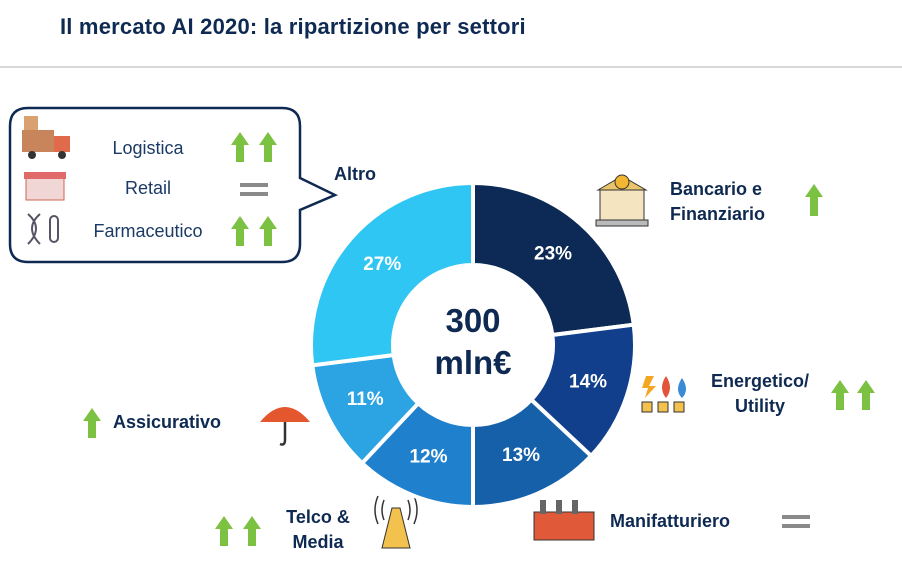 The image size is (902, 584). Describe the element at coordinates (167, 422) in the screenshot. I see `category-label: Assicurativo` at that location.